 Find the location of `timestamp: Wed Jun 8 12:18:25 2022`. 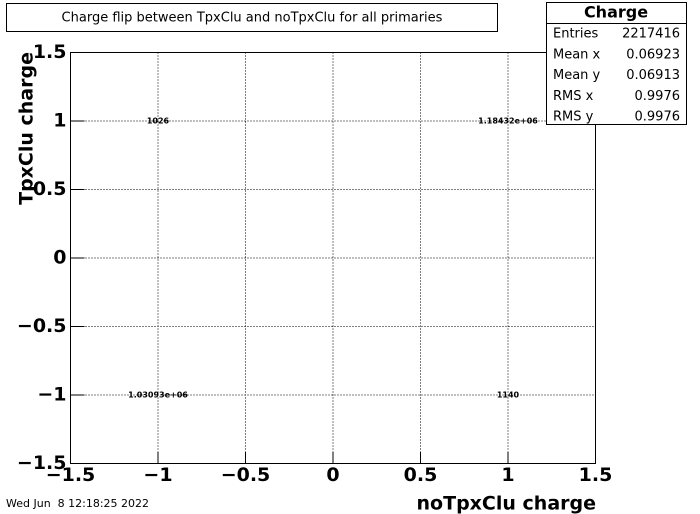

timestamp: Wed Jun 8 12:18:25 2022 is located at coordinates (77, 503).